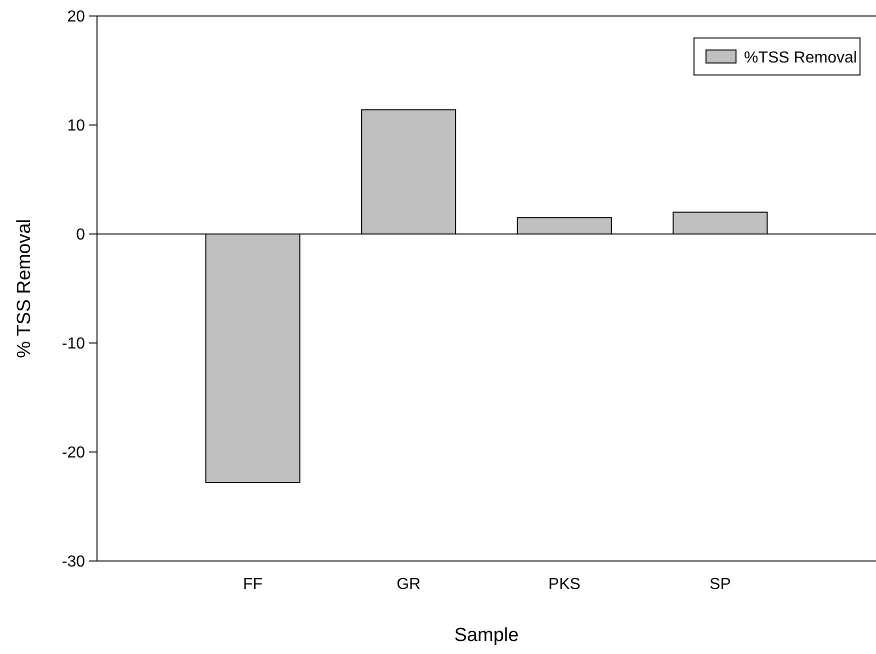 The width and height of the screenshot is (876, 654). I want to click on legend-label: %TSS Removal, so click(800, 58).